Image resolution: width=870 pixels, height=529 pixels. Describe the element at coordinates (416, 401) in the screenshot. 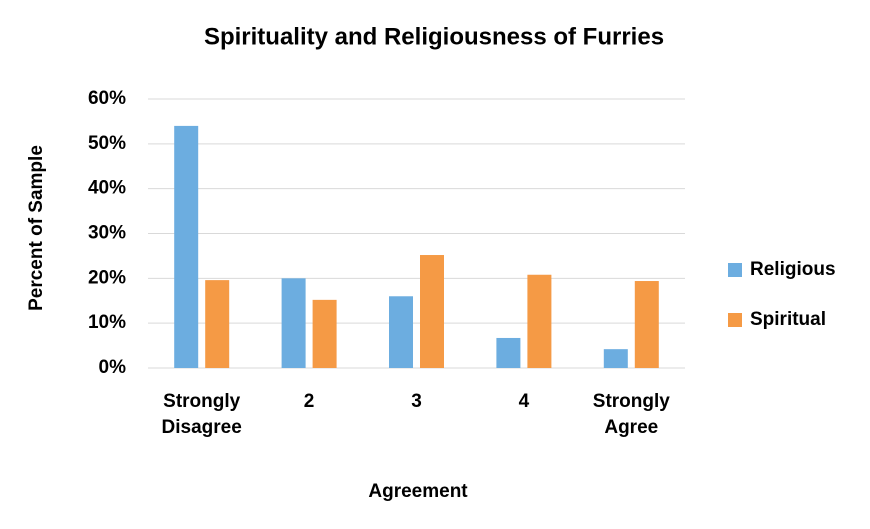

I see `x-tick-label: 3` at that location.